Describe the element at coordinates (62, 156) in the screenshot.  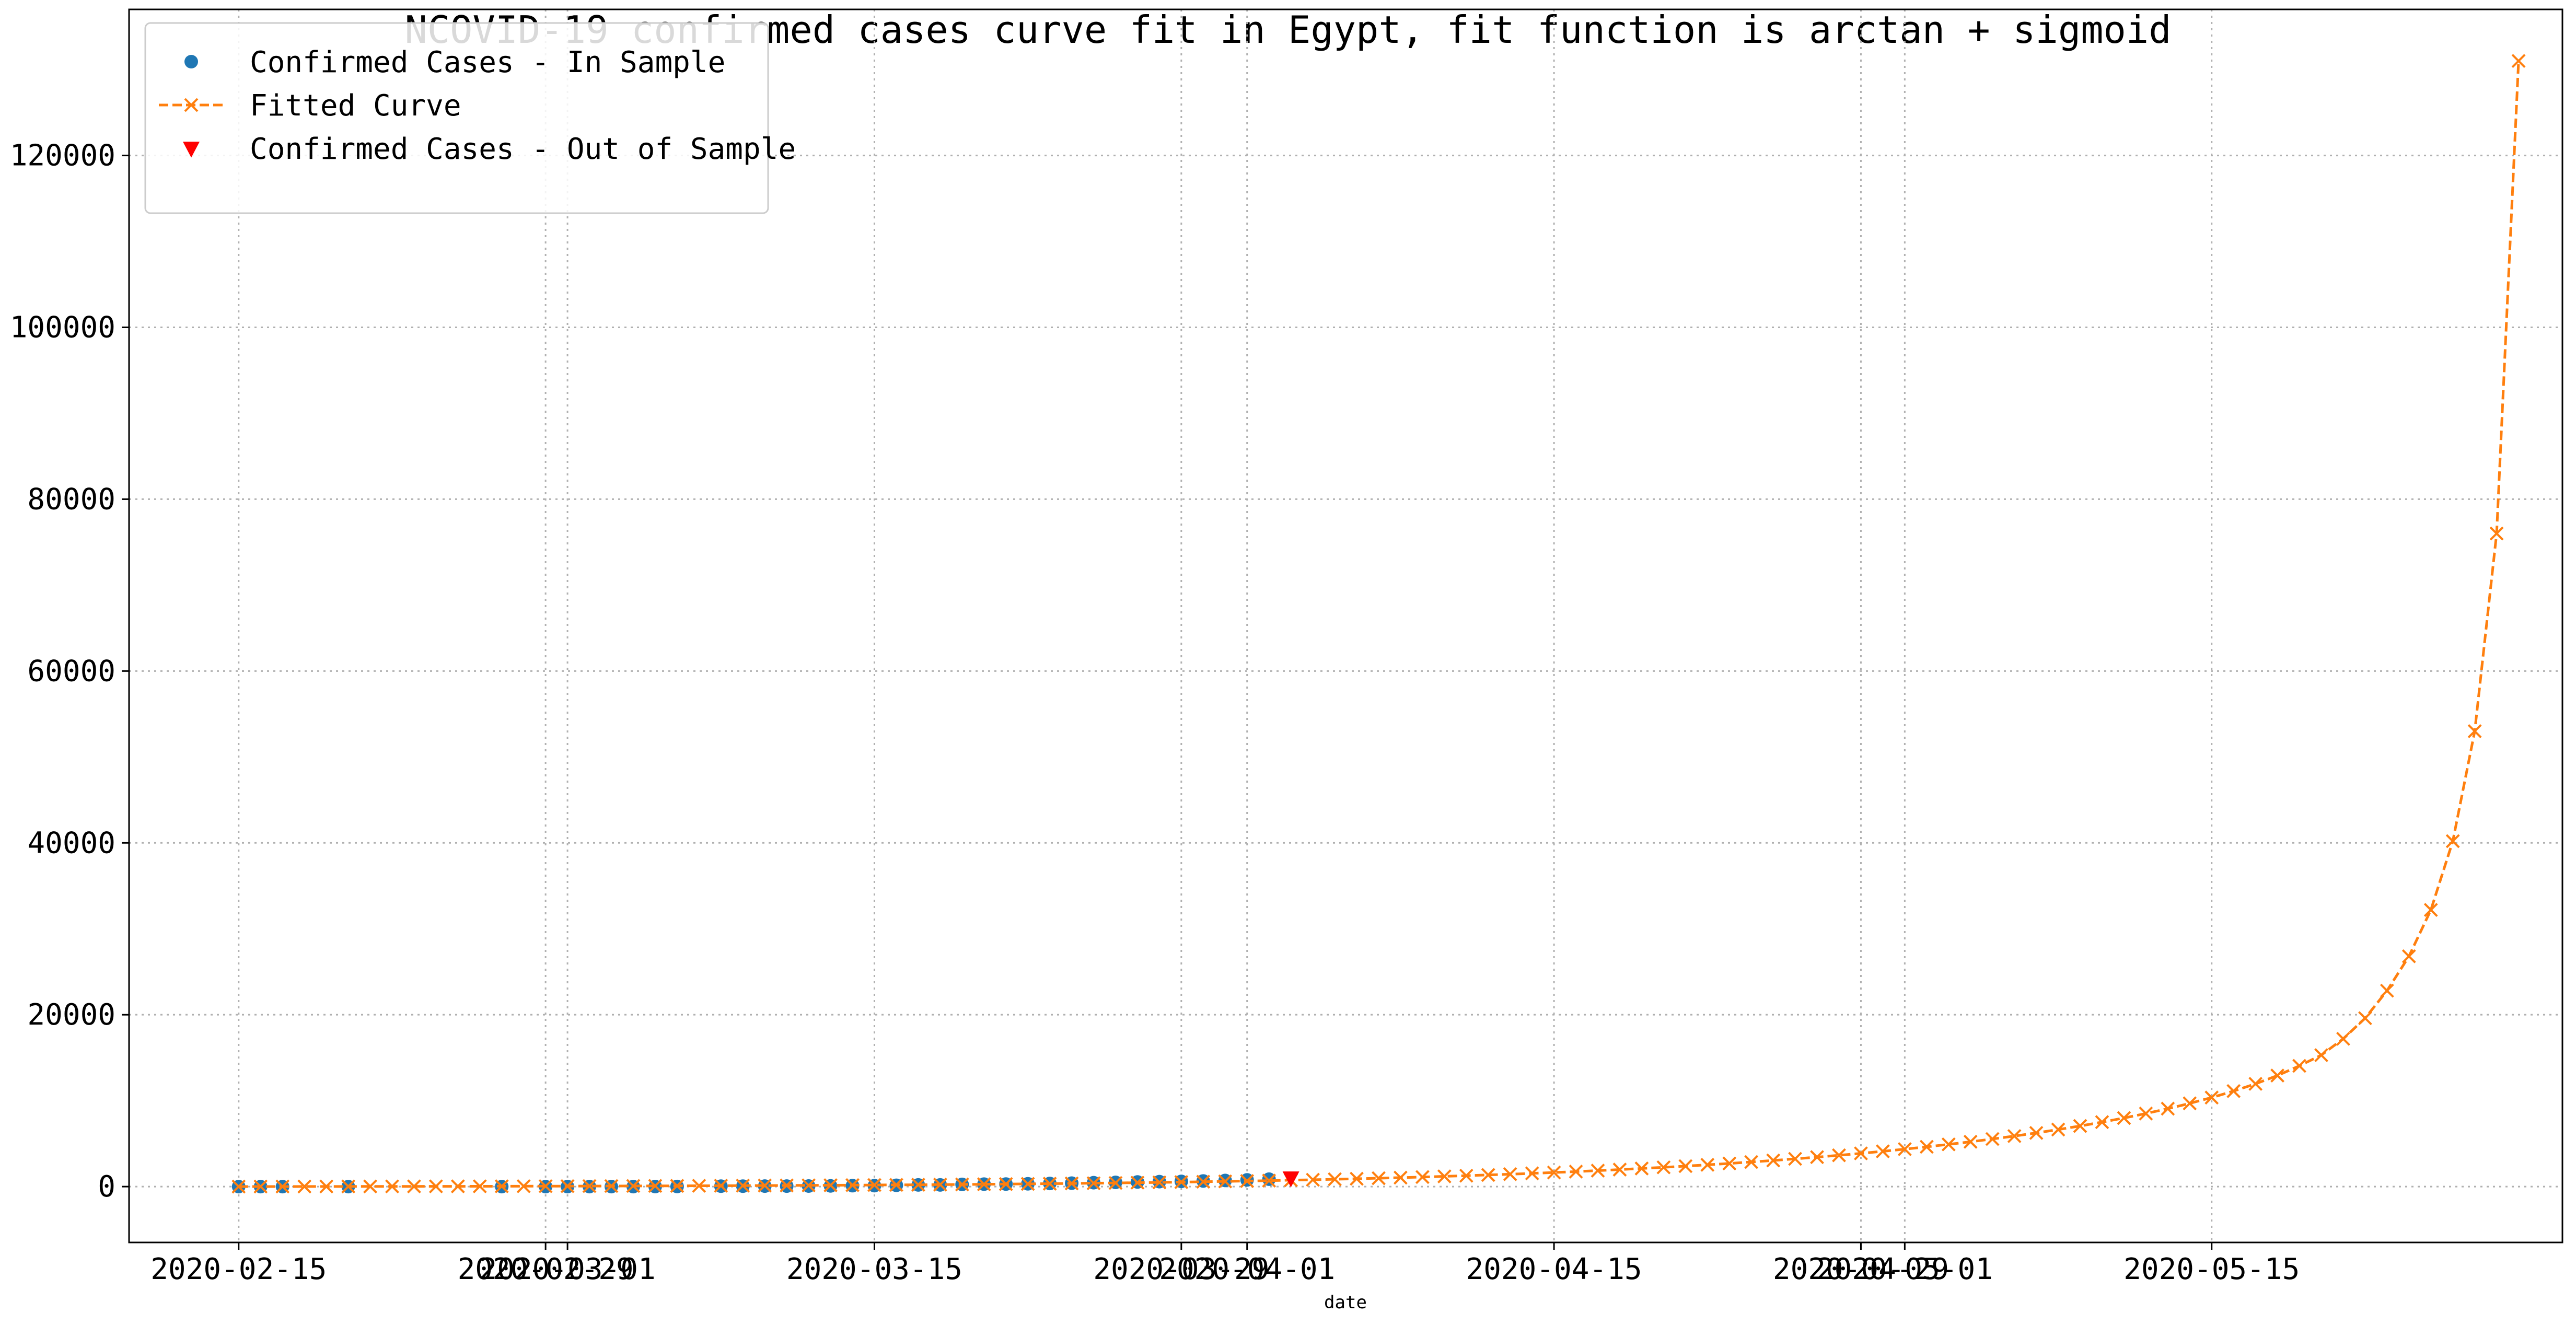
I see `y-tick-label: 120000` at that location.